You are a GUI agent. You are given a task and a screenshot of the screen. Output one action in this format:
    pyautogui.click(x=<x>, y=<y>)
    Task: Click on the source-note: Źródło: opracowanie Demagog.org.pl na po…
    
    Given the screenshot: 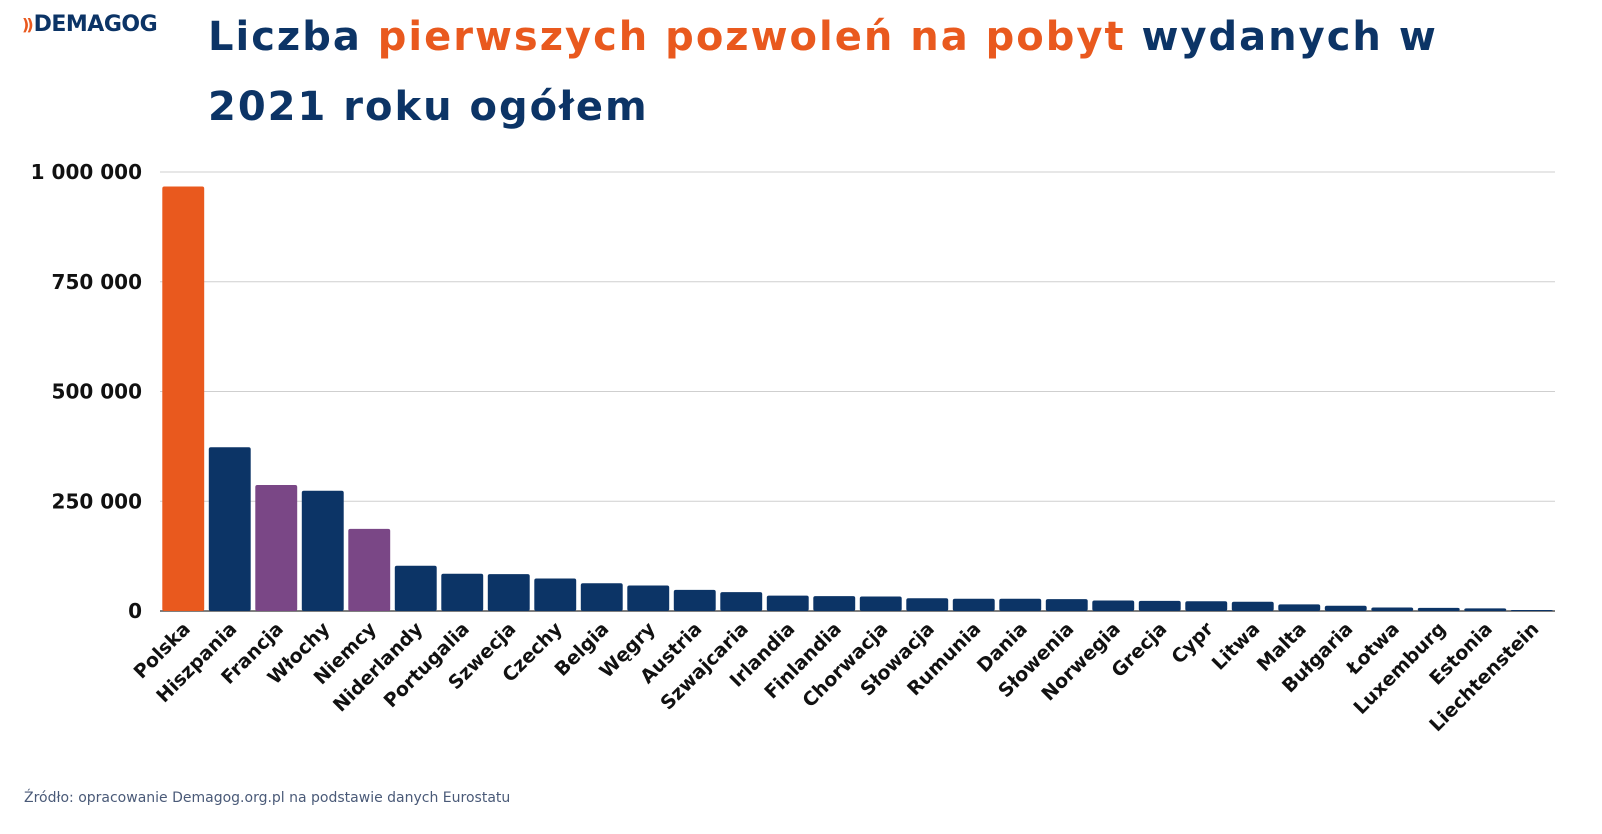 What is the action you would take?
    pyautogui.click(x=267, y=798)
    